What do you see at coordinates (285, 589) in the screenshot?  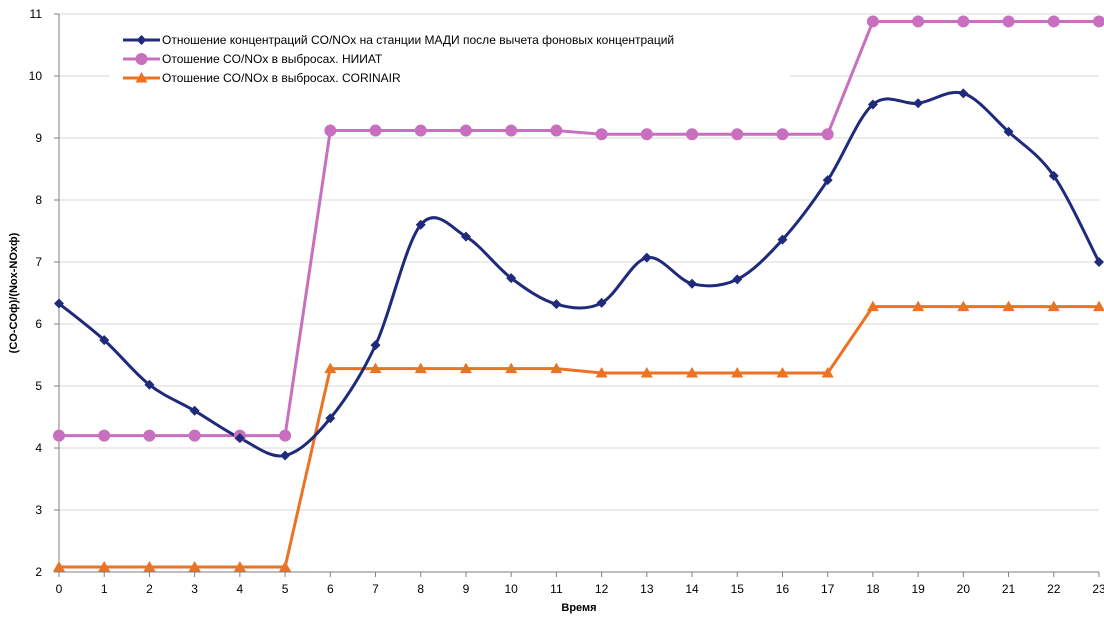 I see `x-tick-label: 5` at bounding box center [285, 589].